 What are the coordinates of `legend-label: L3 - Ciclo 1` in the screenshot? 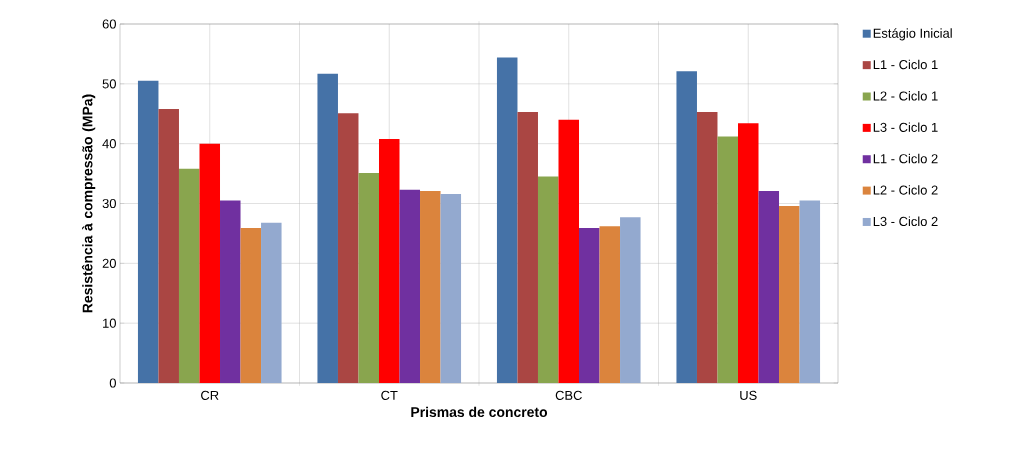 It's located at (905, 127).